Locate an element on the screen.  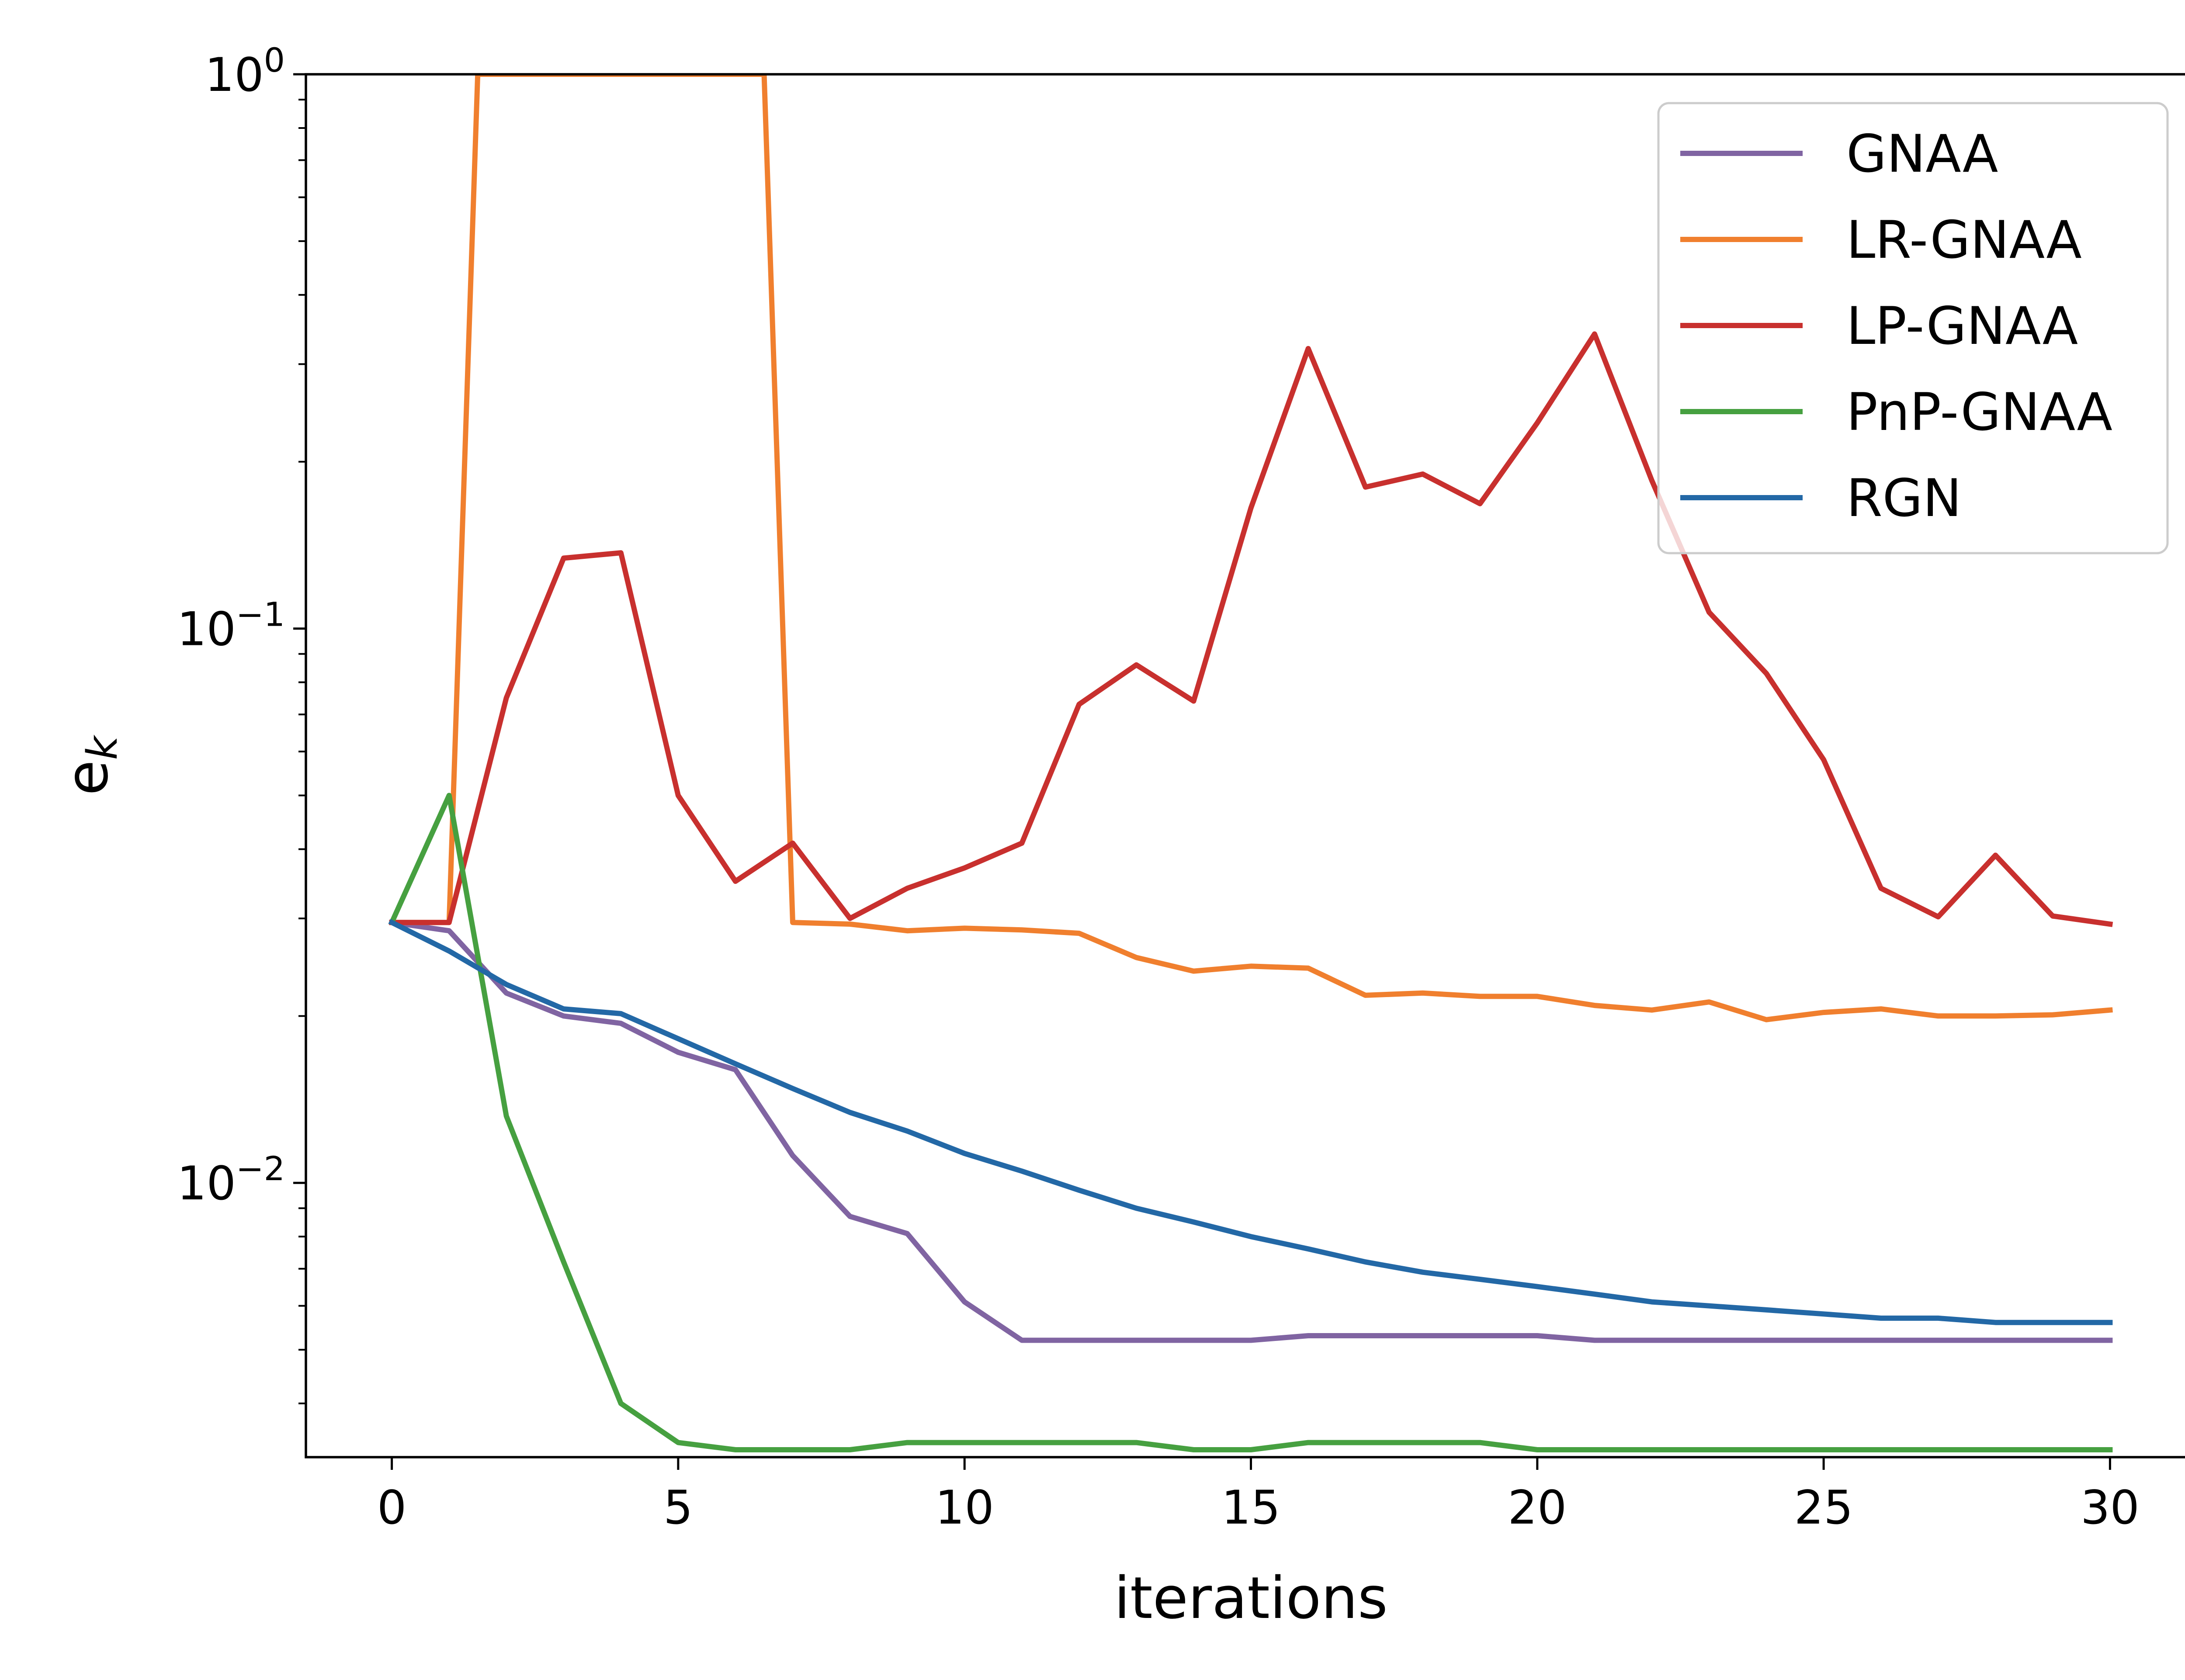
x-tick-label: 5 is located at coordinates (678, 1508).